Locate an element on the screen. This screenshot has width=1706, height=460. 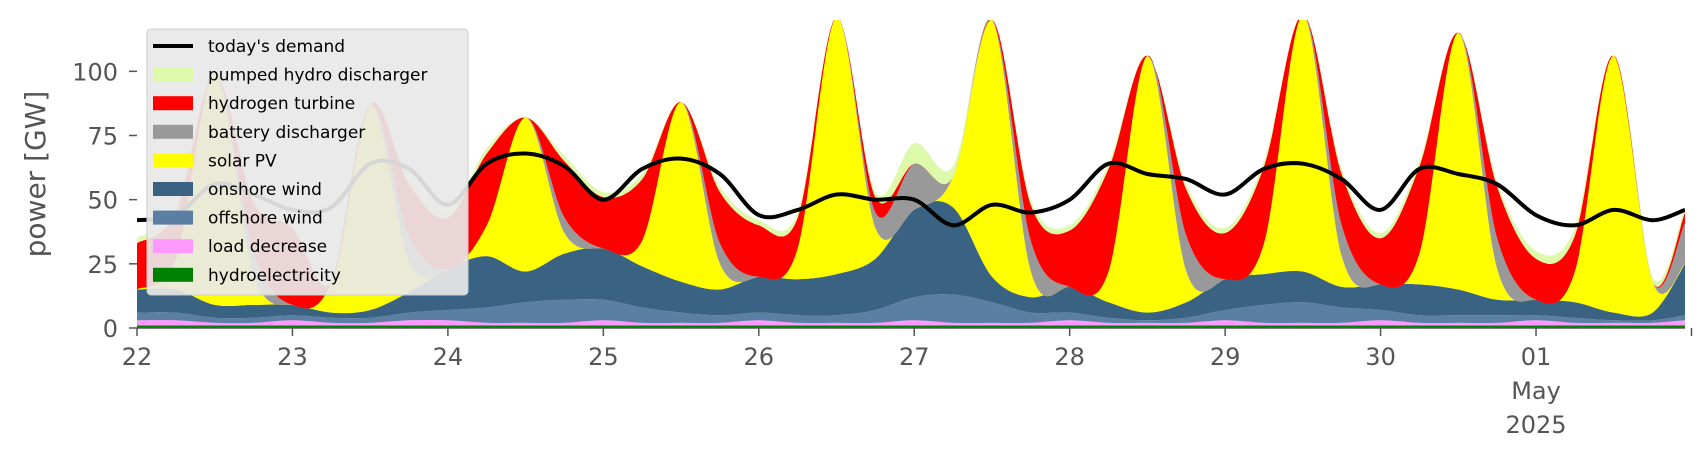
legend-label-onshore-wind: onshore wind is located at coordinates (265, 190).